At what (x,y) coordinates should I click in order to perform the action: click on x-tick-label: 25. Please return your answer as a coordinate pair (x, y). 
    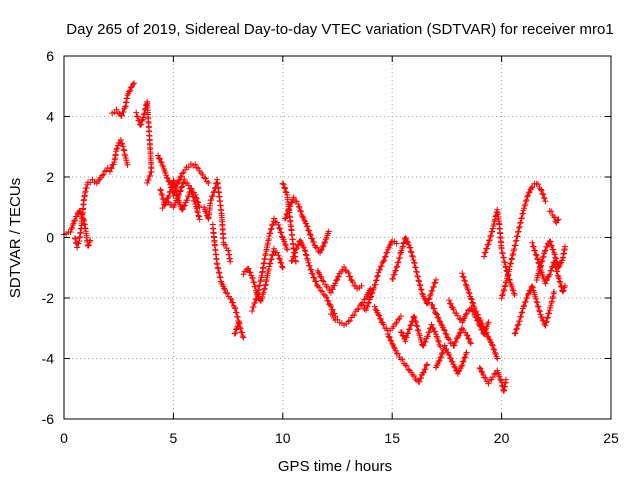
    Looking at the image, I should click on (611, 438).